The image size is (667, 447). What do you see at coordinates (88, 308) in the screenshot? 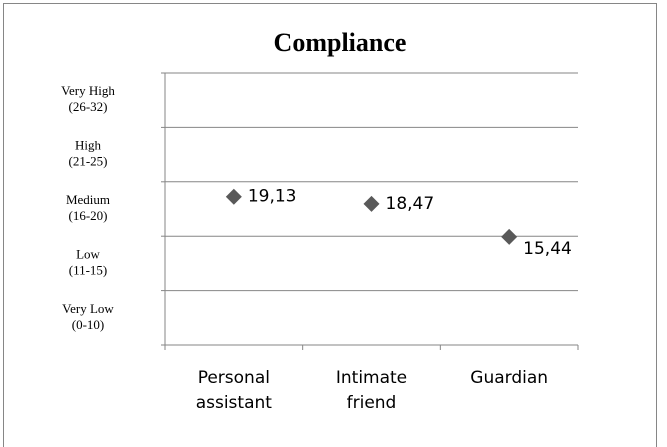
I see `y-band-label: Very Low` at bounding box center [88, 308].